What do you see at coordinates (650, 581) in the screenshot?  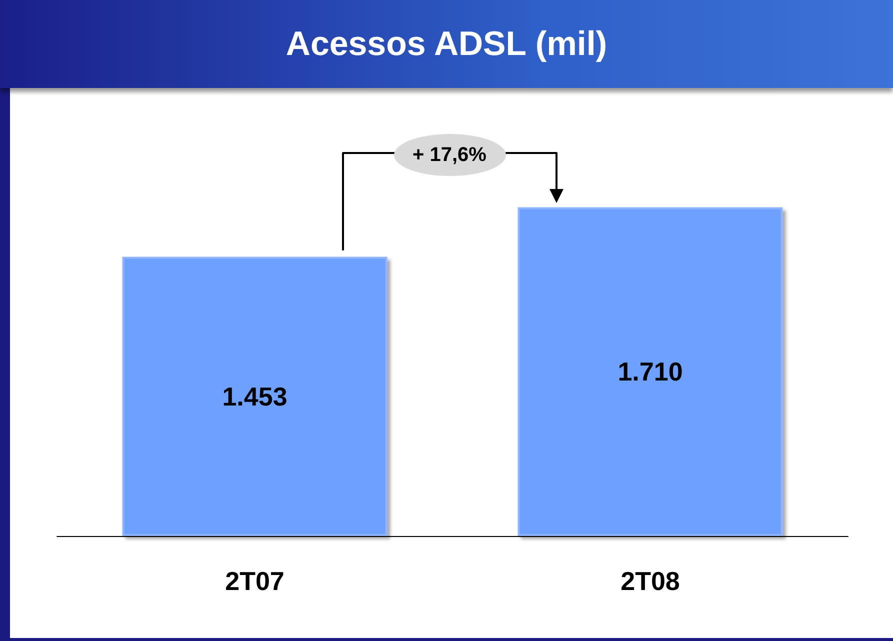 I see `x-tick-label: 2T08` at bounding box center [650, 581].